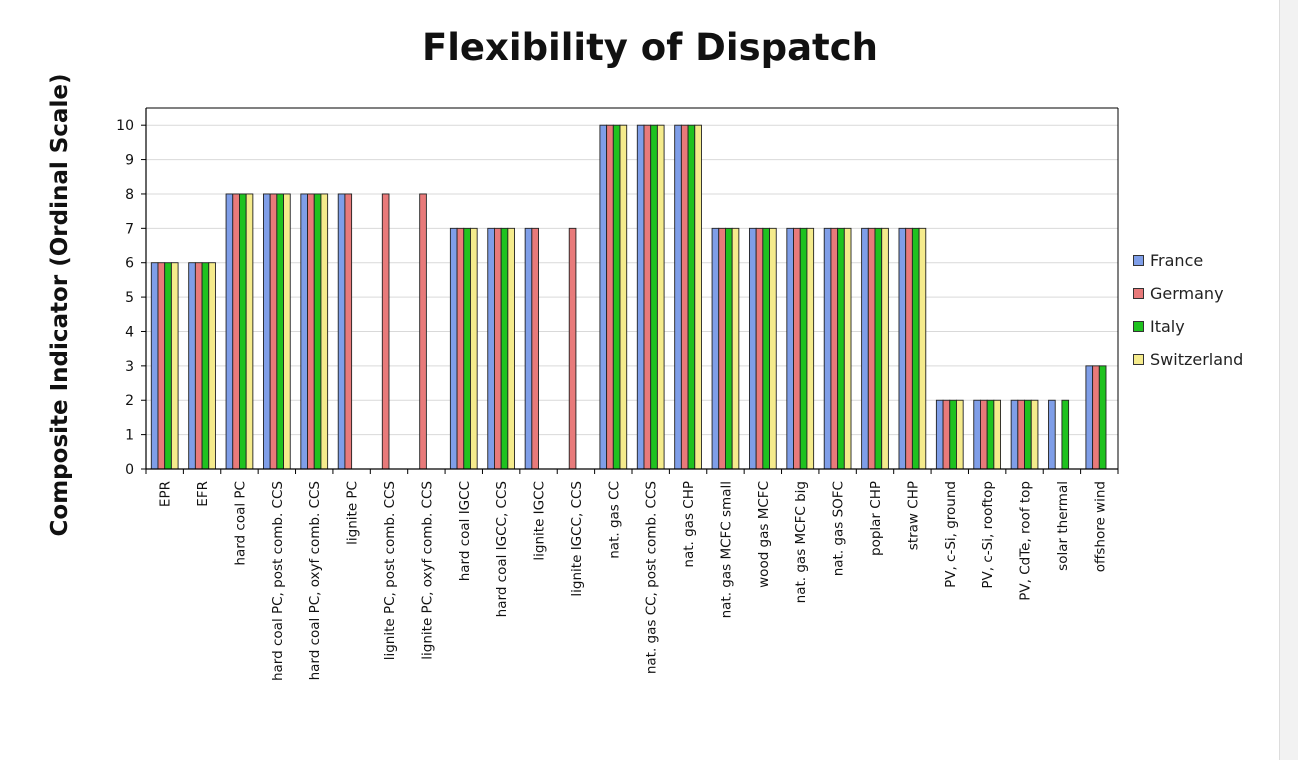 Image resolution: width=1298 pixels, height=760 pixels. I want to click on x-tick-label: hard coal PC, oxyf comb. CCS, so click(315, 580).